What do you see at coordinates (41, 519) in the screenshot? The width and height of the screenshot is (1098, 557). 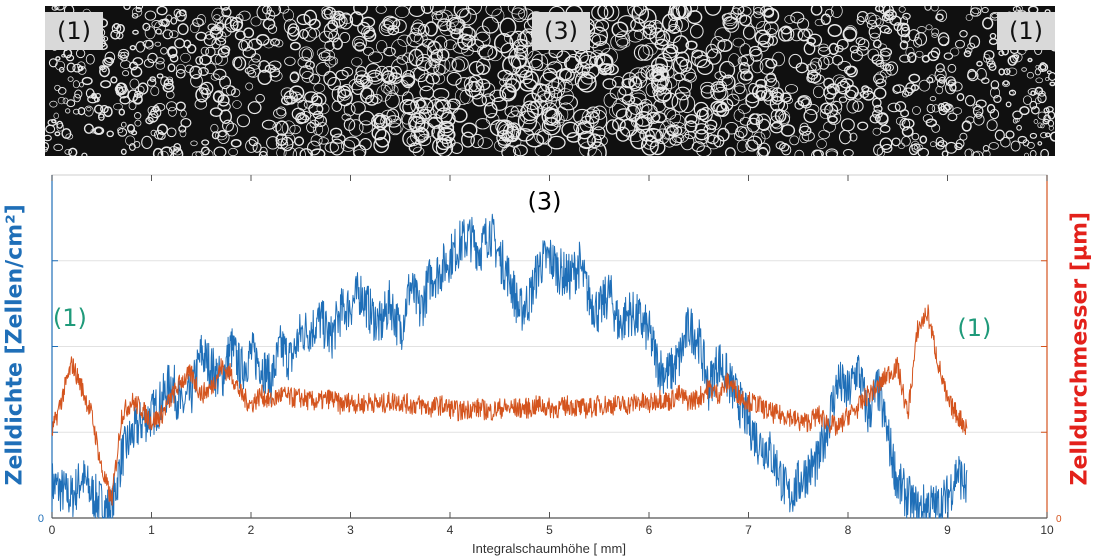 I see `left-y-tick-label-0: 0` at bounding box center [41, 519].